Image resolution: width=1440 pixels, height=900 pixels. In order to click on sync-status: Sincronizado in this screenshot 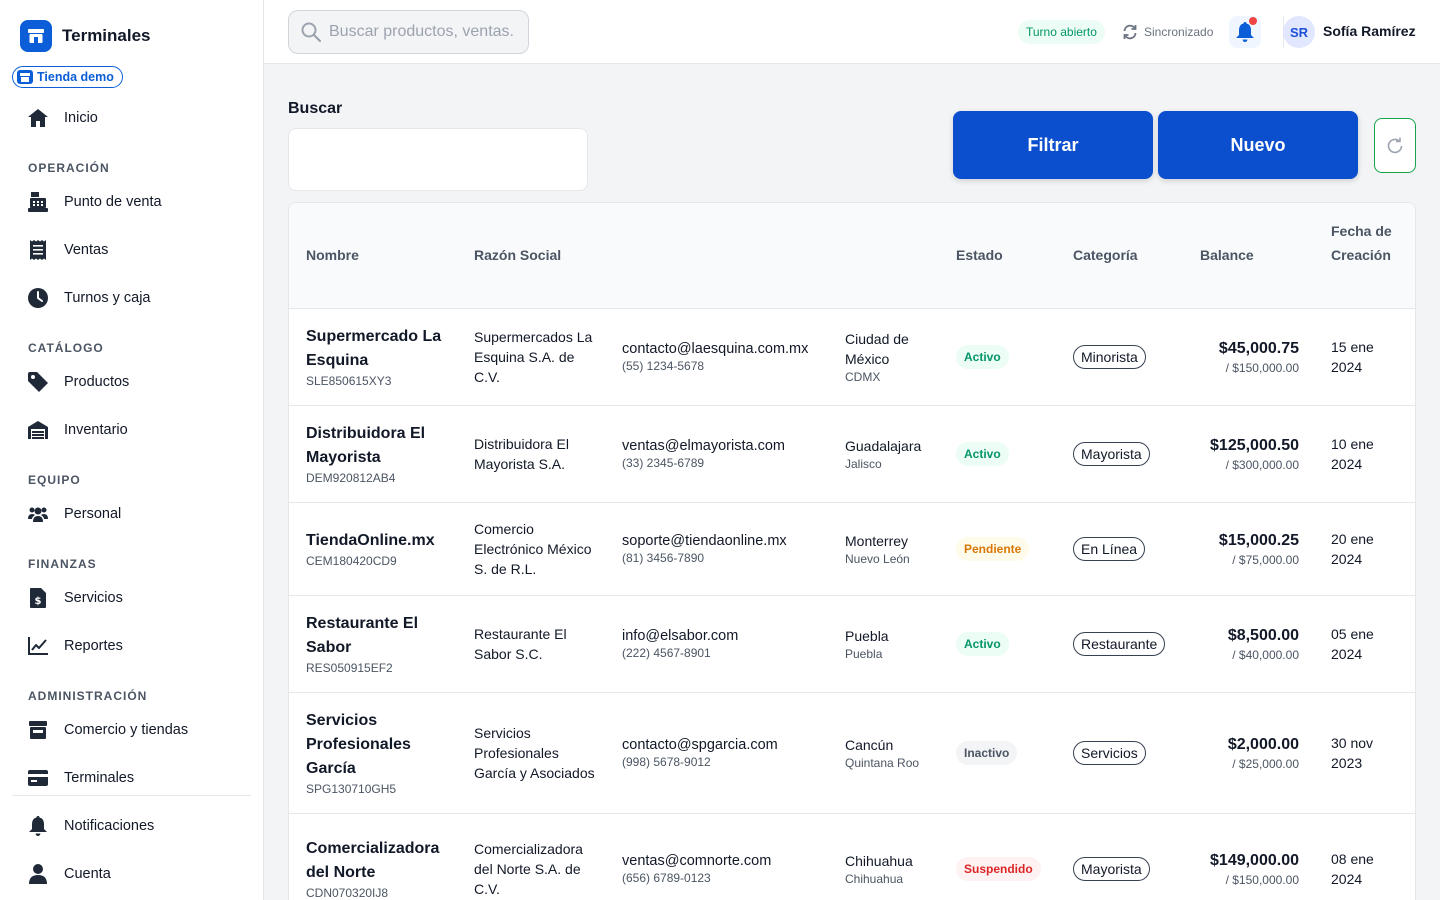, I will do `click(1167, 32)`.